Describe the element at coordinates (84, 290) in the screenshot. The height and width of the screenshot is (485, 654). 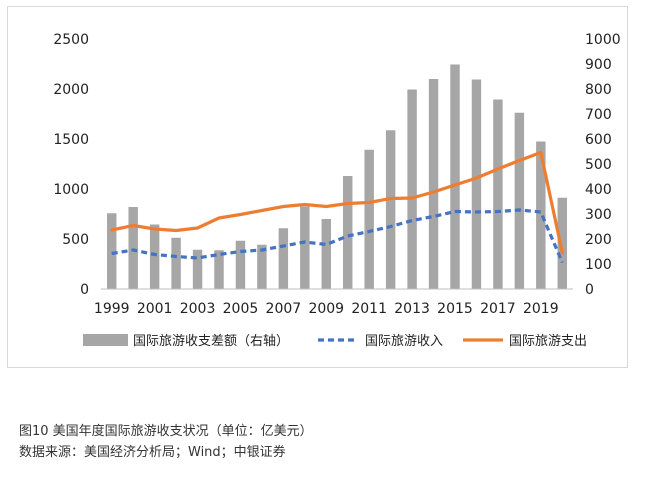
I see `left-tick-label: 0` at that location.